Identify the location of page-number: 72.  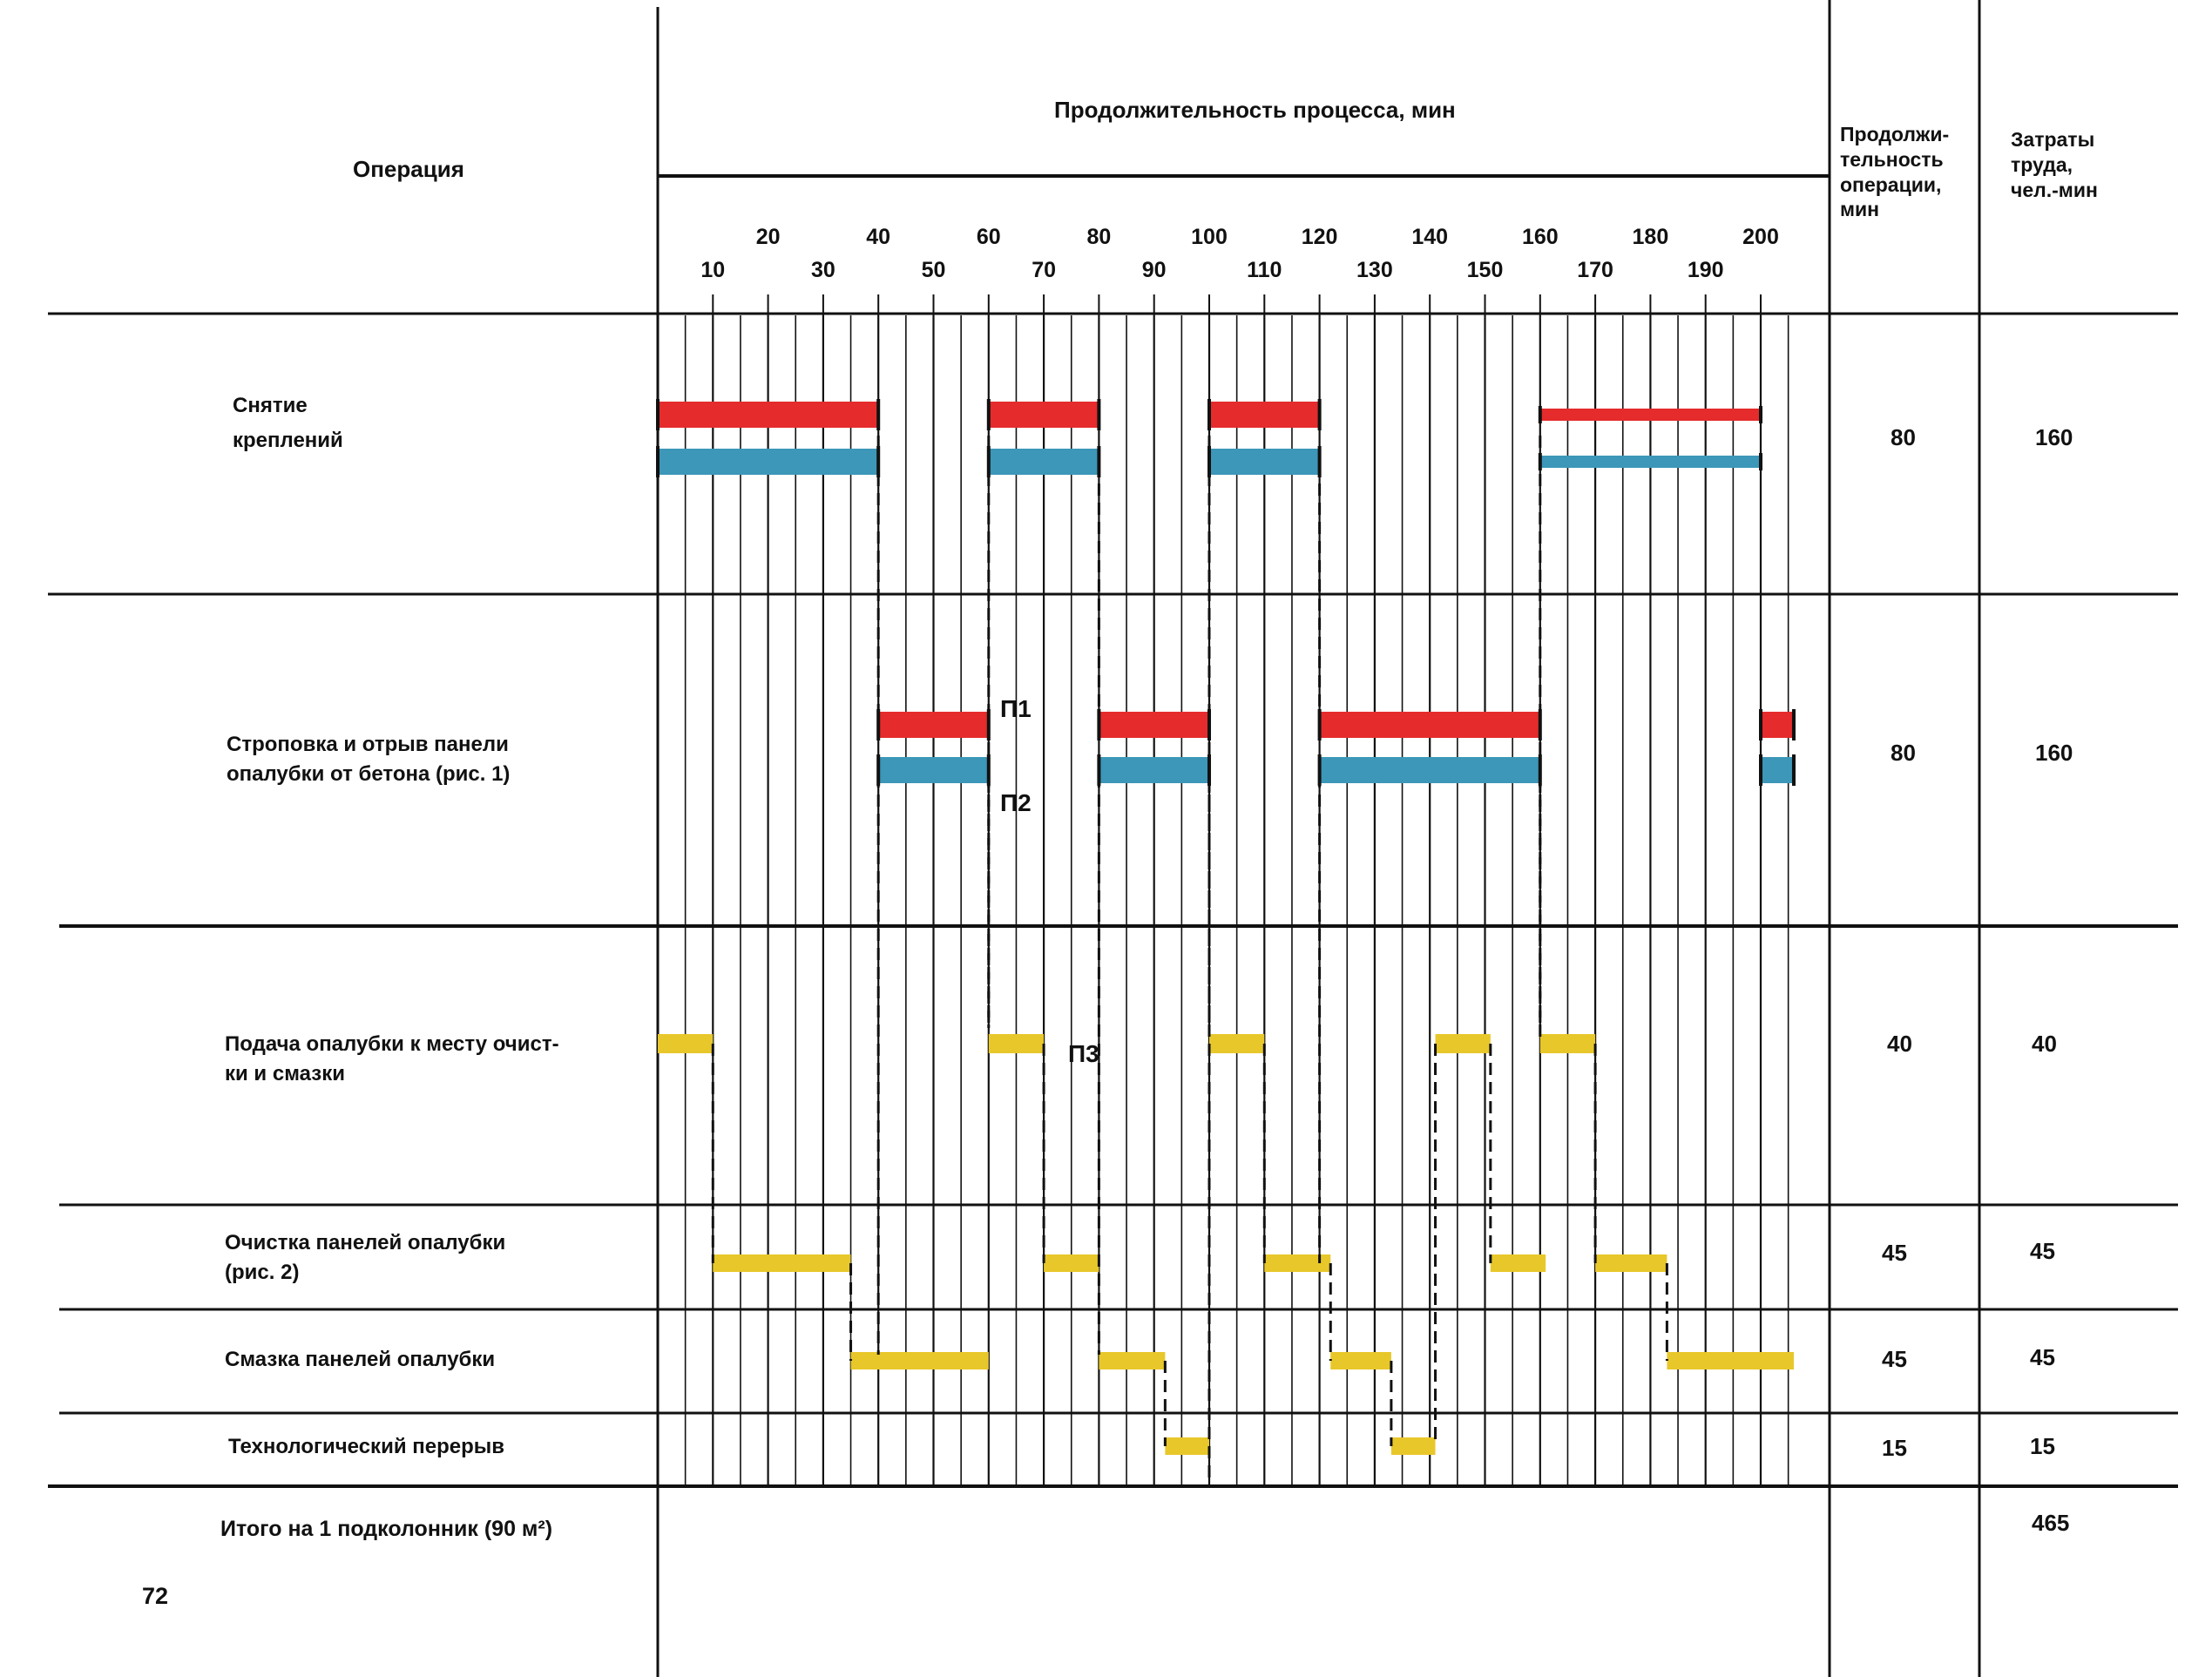
(155, 1596).